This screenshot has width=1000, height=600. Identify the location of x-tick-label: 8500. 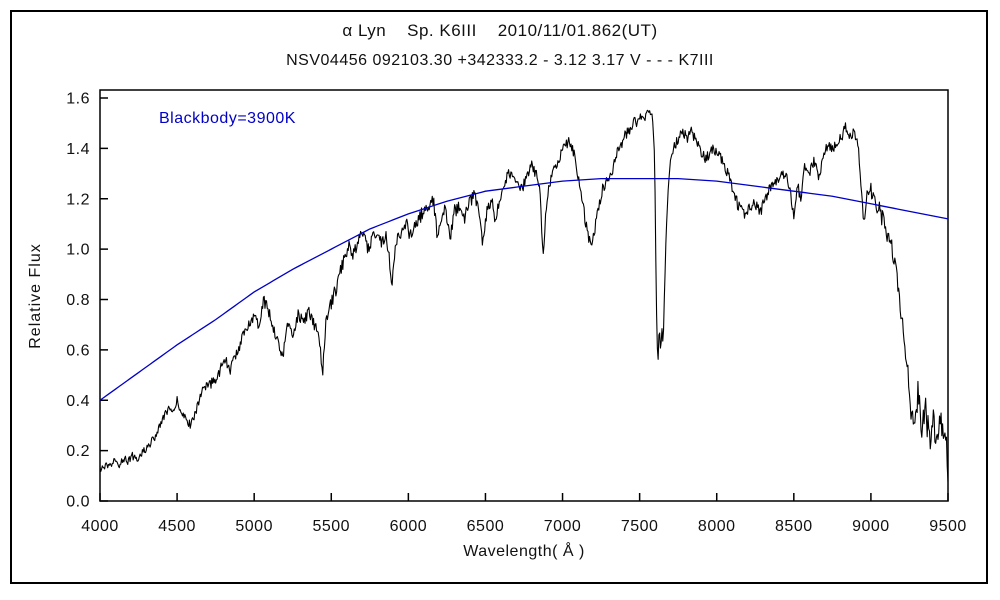
(794, 526).